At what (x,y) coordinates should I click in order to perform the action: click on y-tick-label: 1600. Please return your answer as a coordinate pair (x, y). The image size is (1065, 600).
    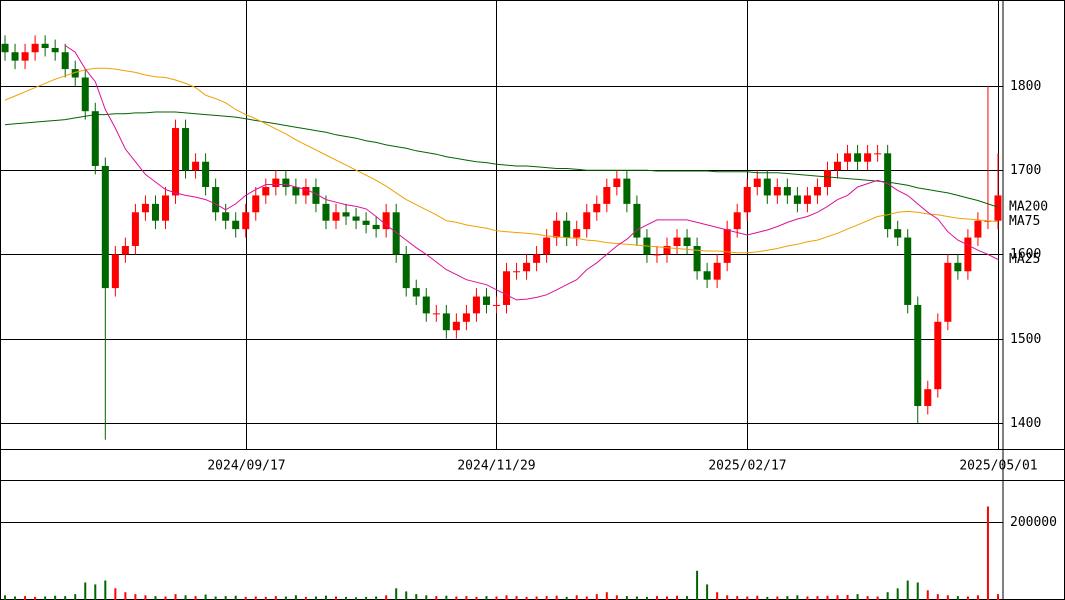
    Looking at the image, I should click on (1025, 254).